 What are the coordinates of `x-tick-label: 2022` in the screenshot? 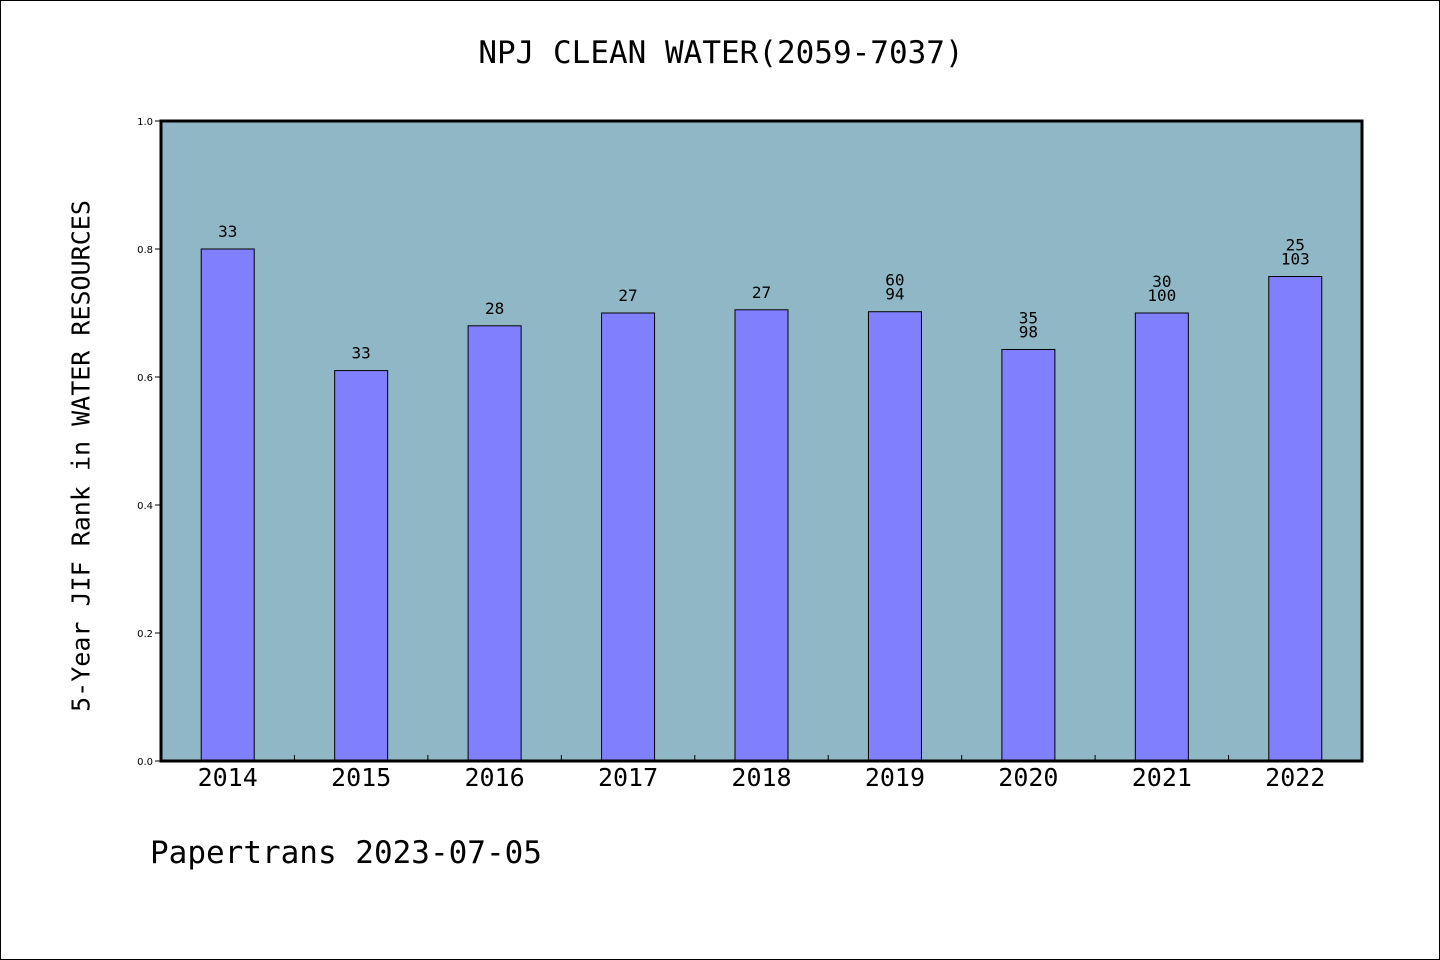 It's located at (1295, 777).